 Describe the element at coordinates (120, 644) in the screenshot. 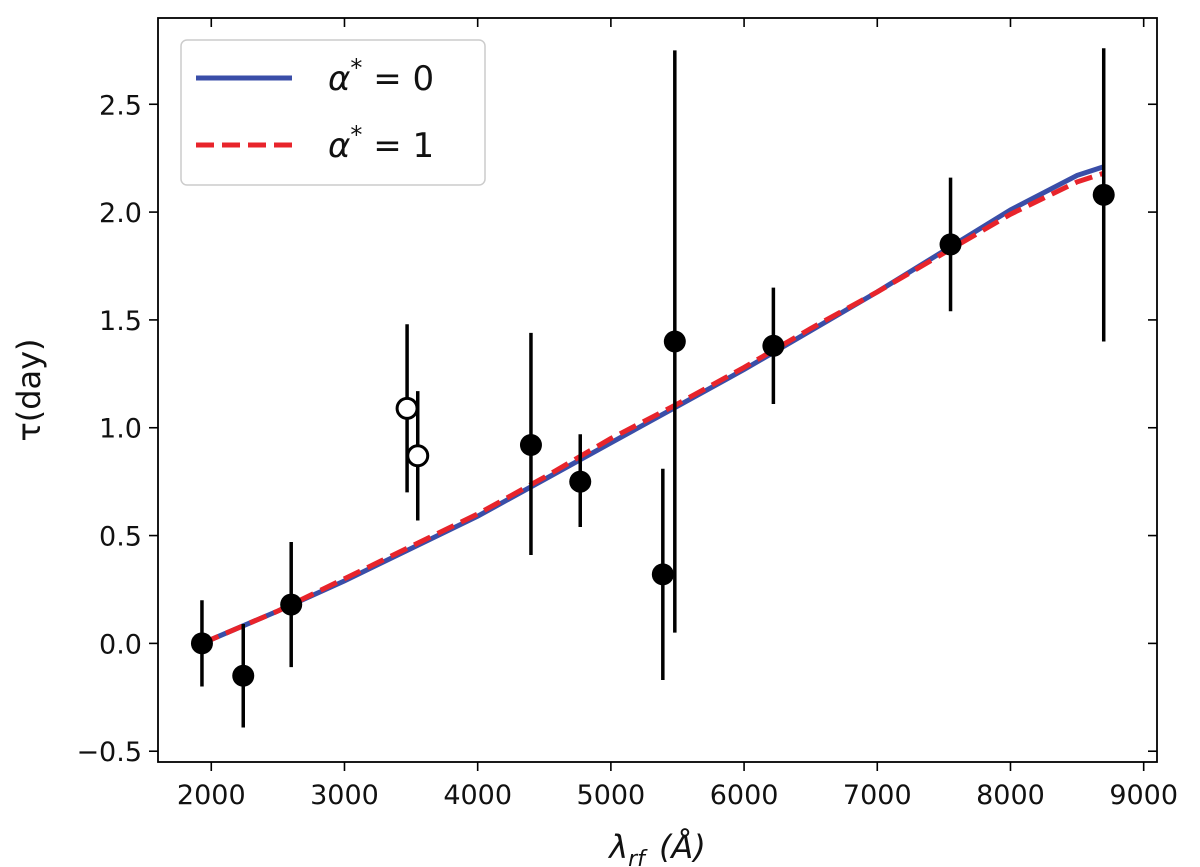

I see `y-tick-label: 0.0` at that location.